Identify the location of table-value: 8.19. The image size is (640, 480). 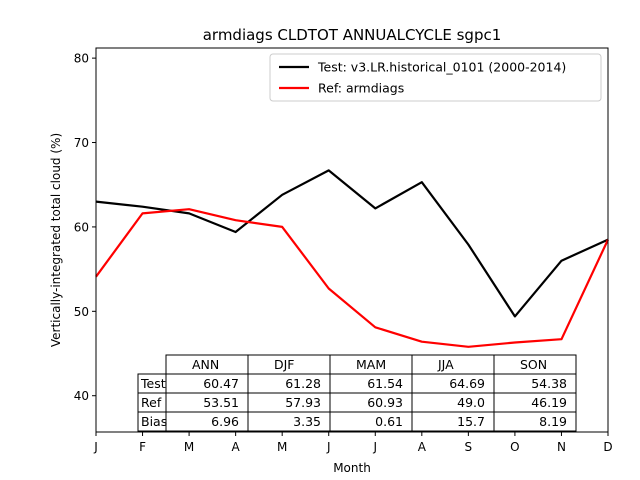
(553, 421).